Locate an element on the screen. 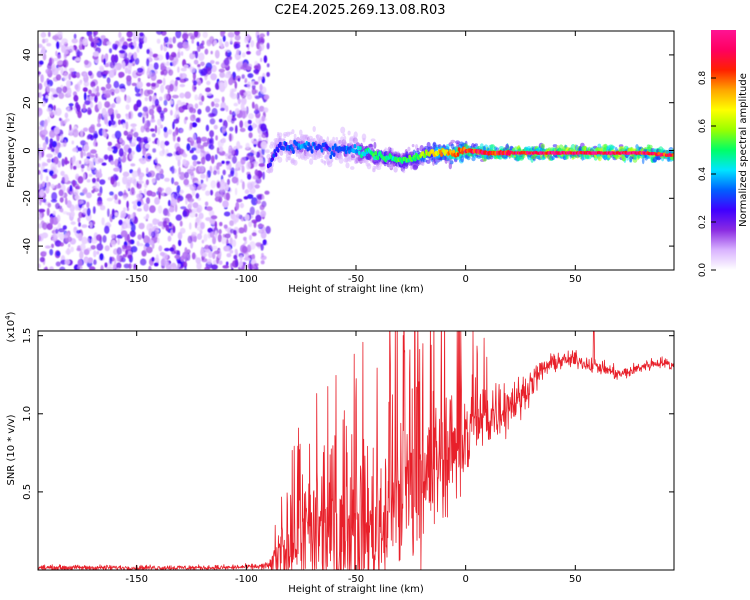 This screenshot has height=600, width=750. spectrogram-x-tick-label: 50 is located at coordinates (575, 279).